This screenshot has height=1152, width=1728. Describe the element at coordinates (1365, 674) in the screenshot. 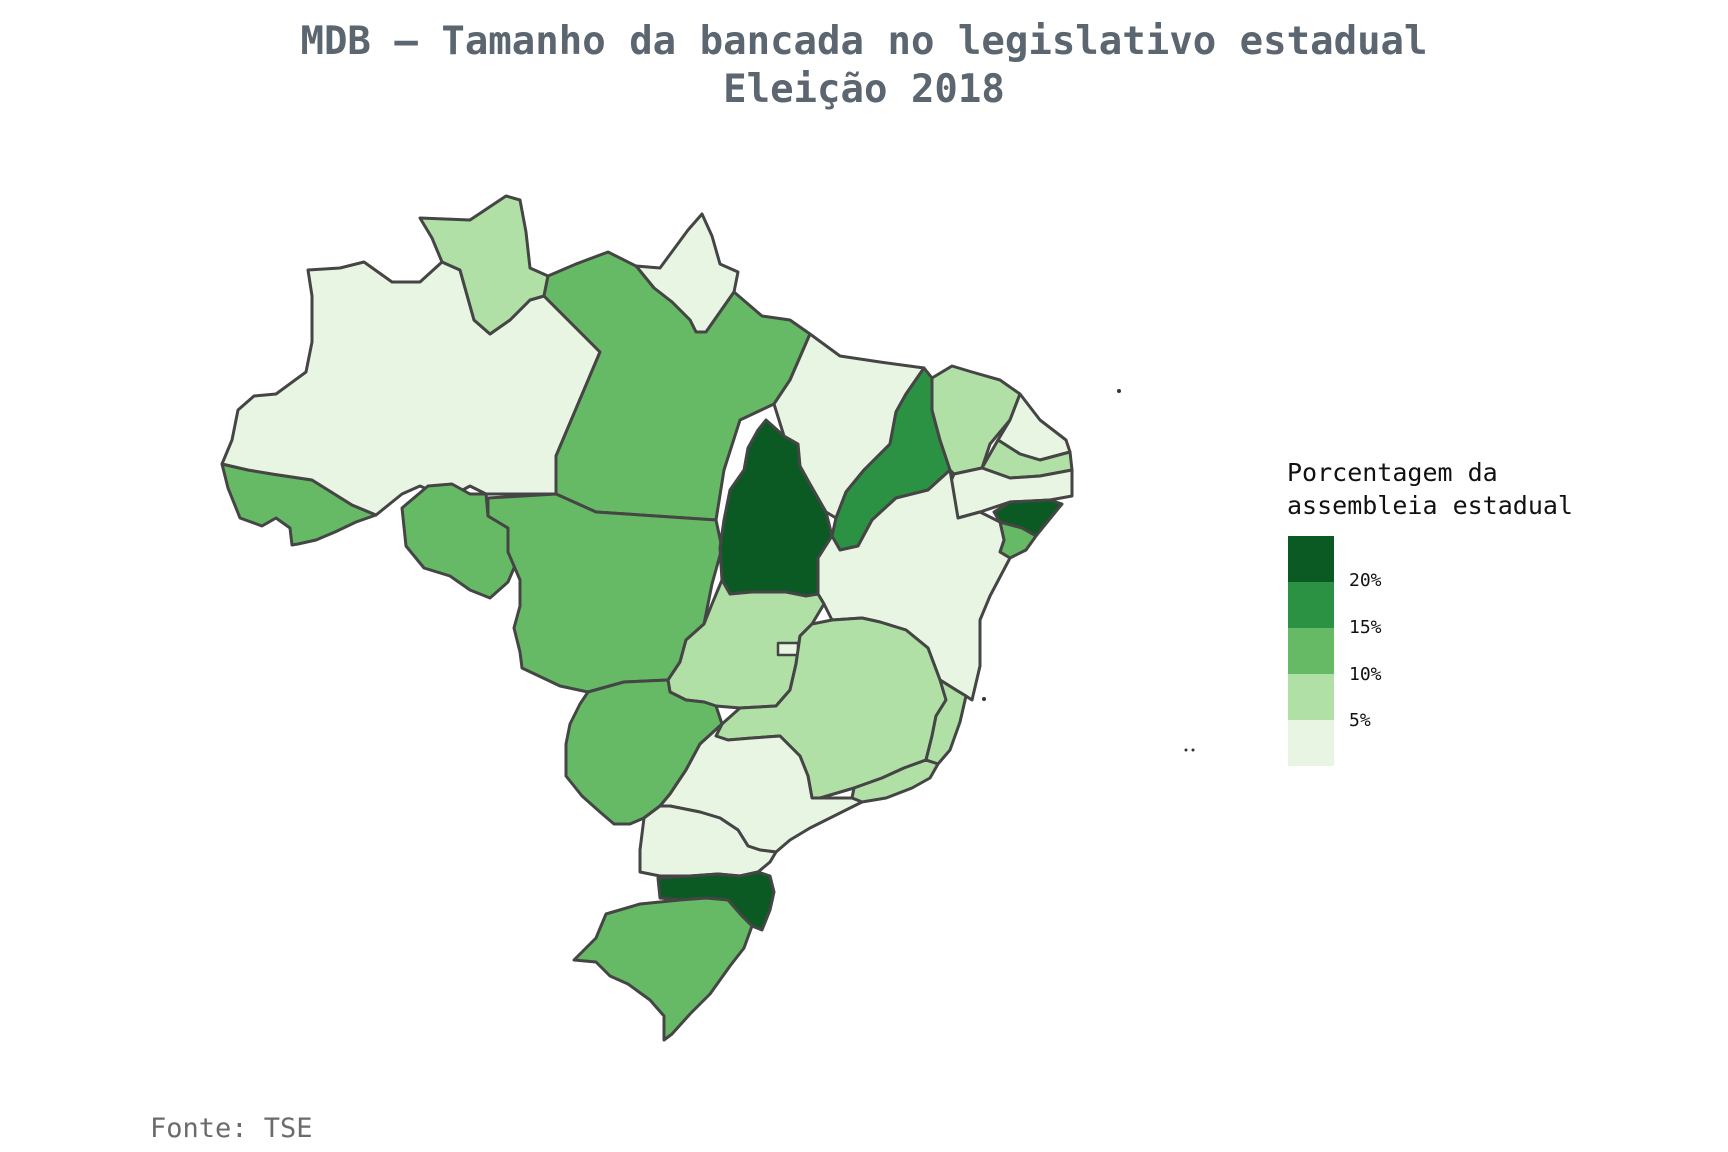

I see `legend-label-10: 10%` at that location.